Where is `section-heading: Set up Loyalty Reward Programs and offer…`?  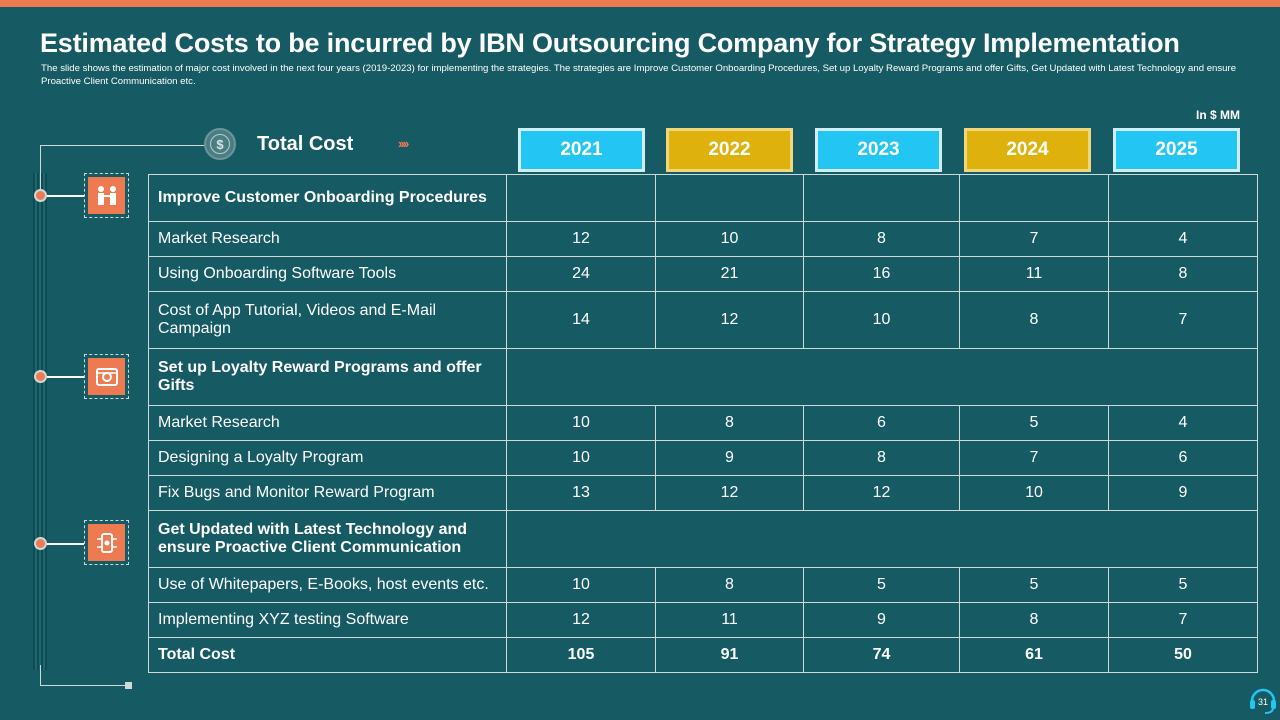
section-heading: Set up Loyalty Reward Programs and offer… is located at coordinates (327, 377).